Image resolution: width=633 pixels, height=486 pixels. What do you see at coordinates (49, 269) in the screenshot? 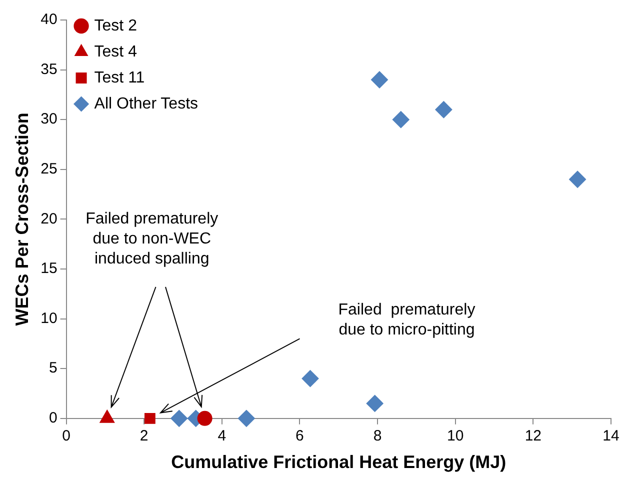
I see `y-tick-label: 15` at bounding box center [49, 269].